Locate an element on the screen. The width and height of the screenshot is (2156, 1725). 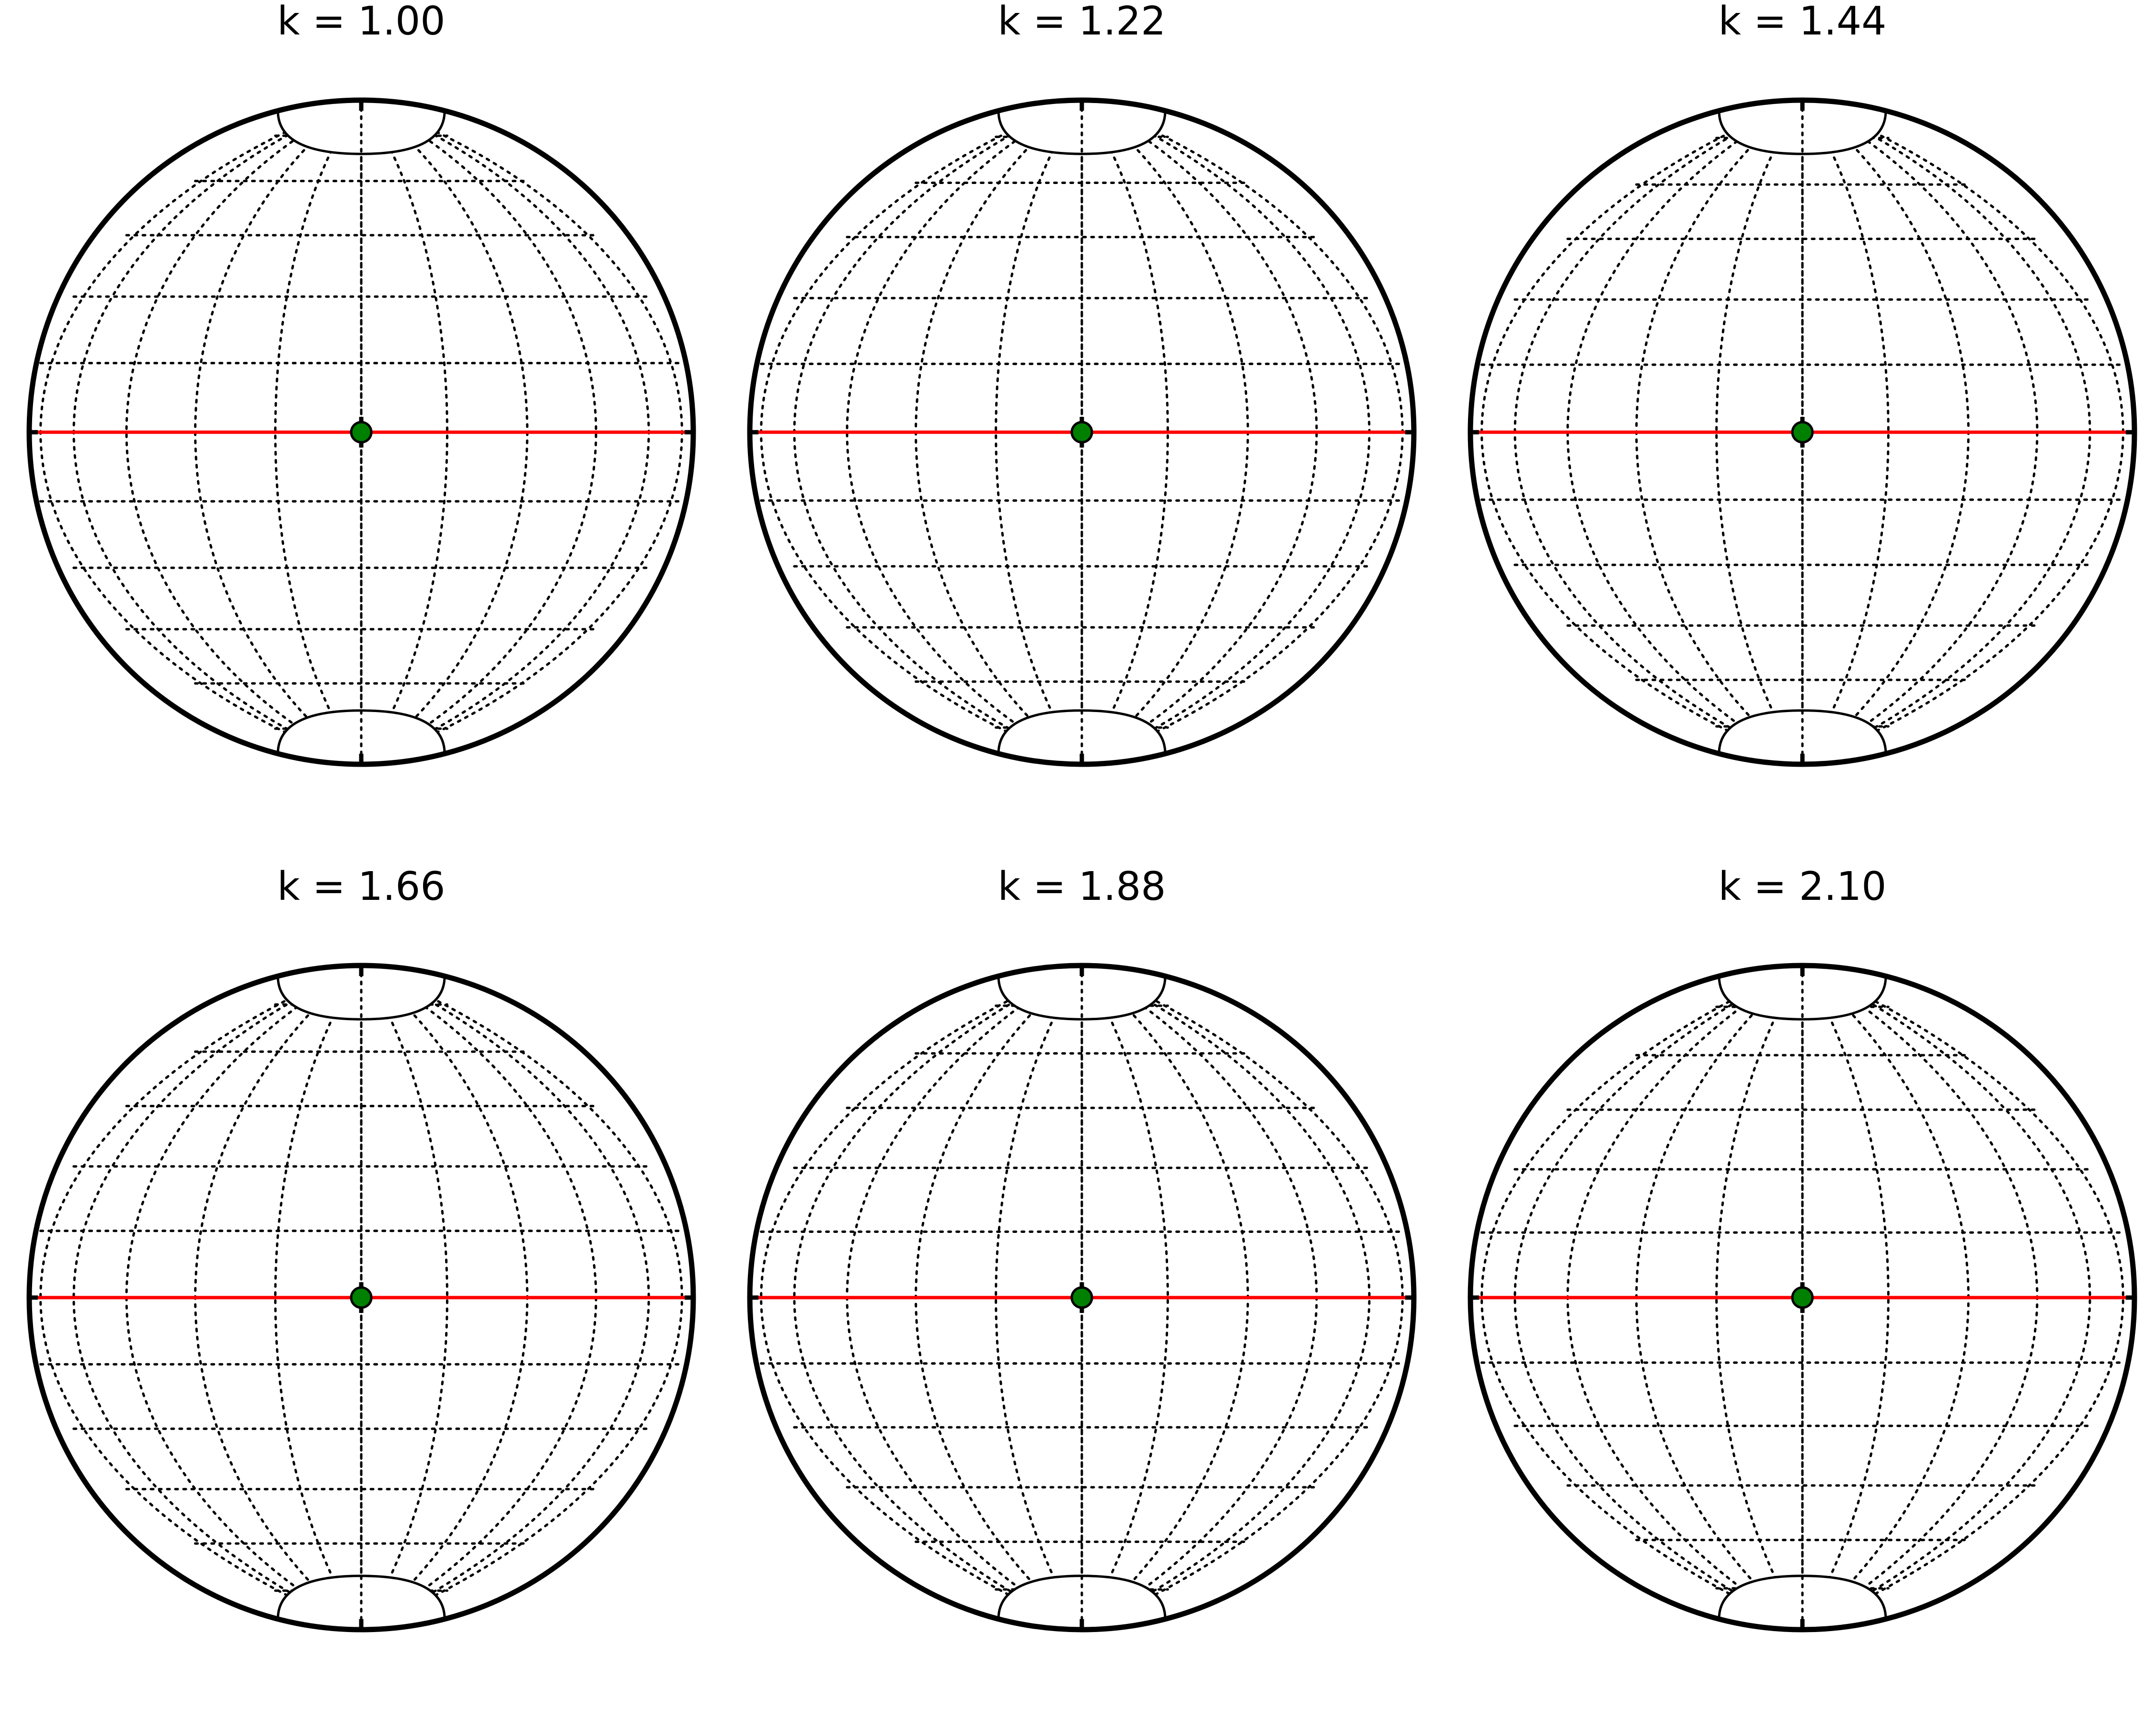
panel-3: k = 1.44 is located at coordinates (1802, 383).